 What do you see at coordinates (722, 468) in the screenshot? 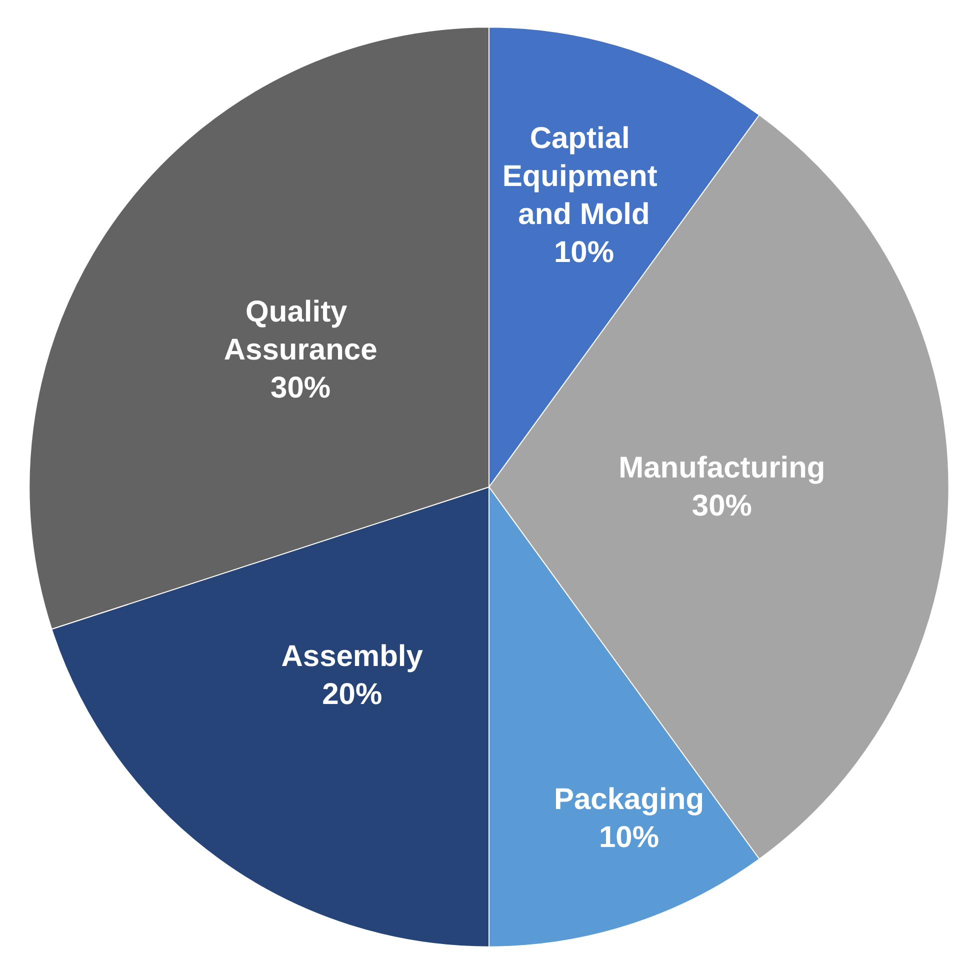
I see `slice-label: Manufacturing` at bounding box center [722, 468].